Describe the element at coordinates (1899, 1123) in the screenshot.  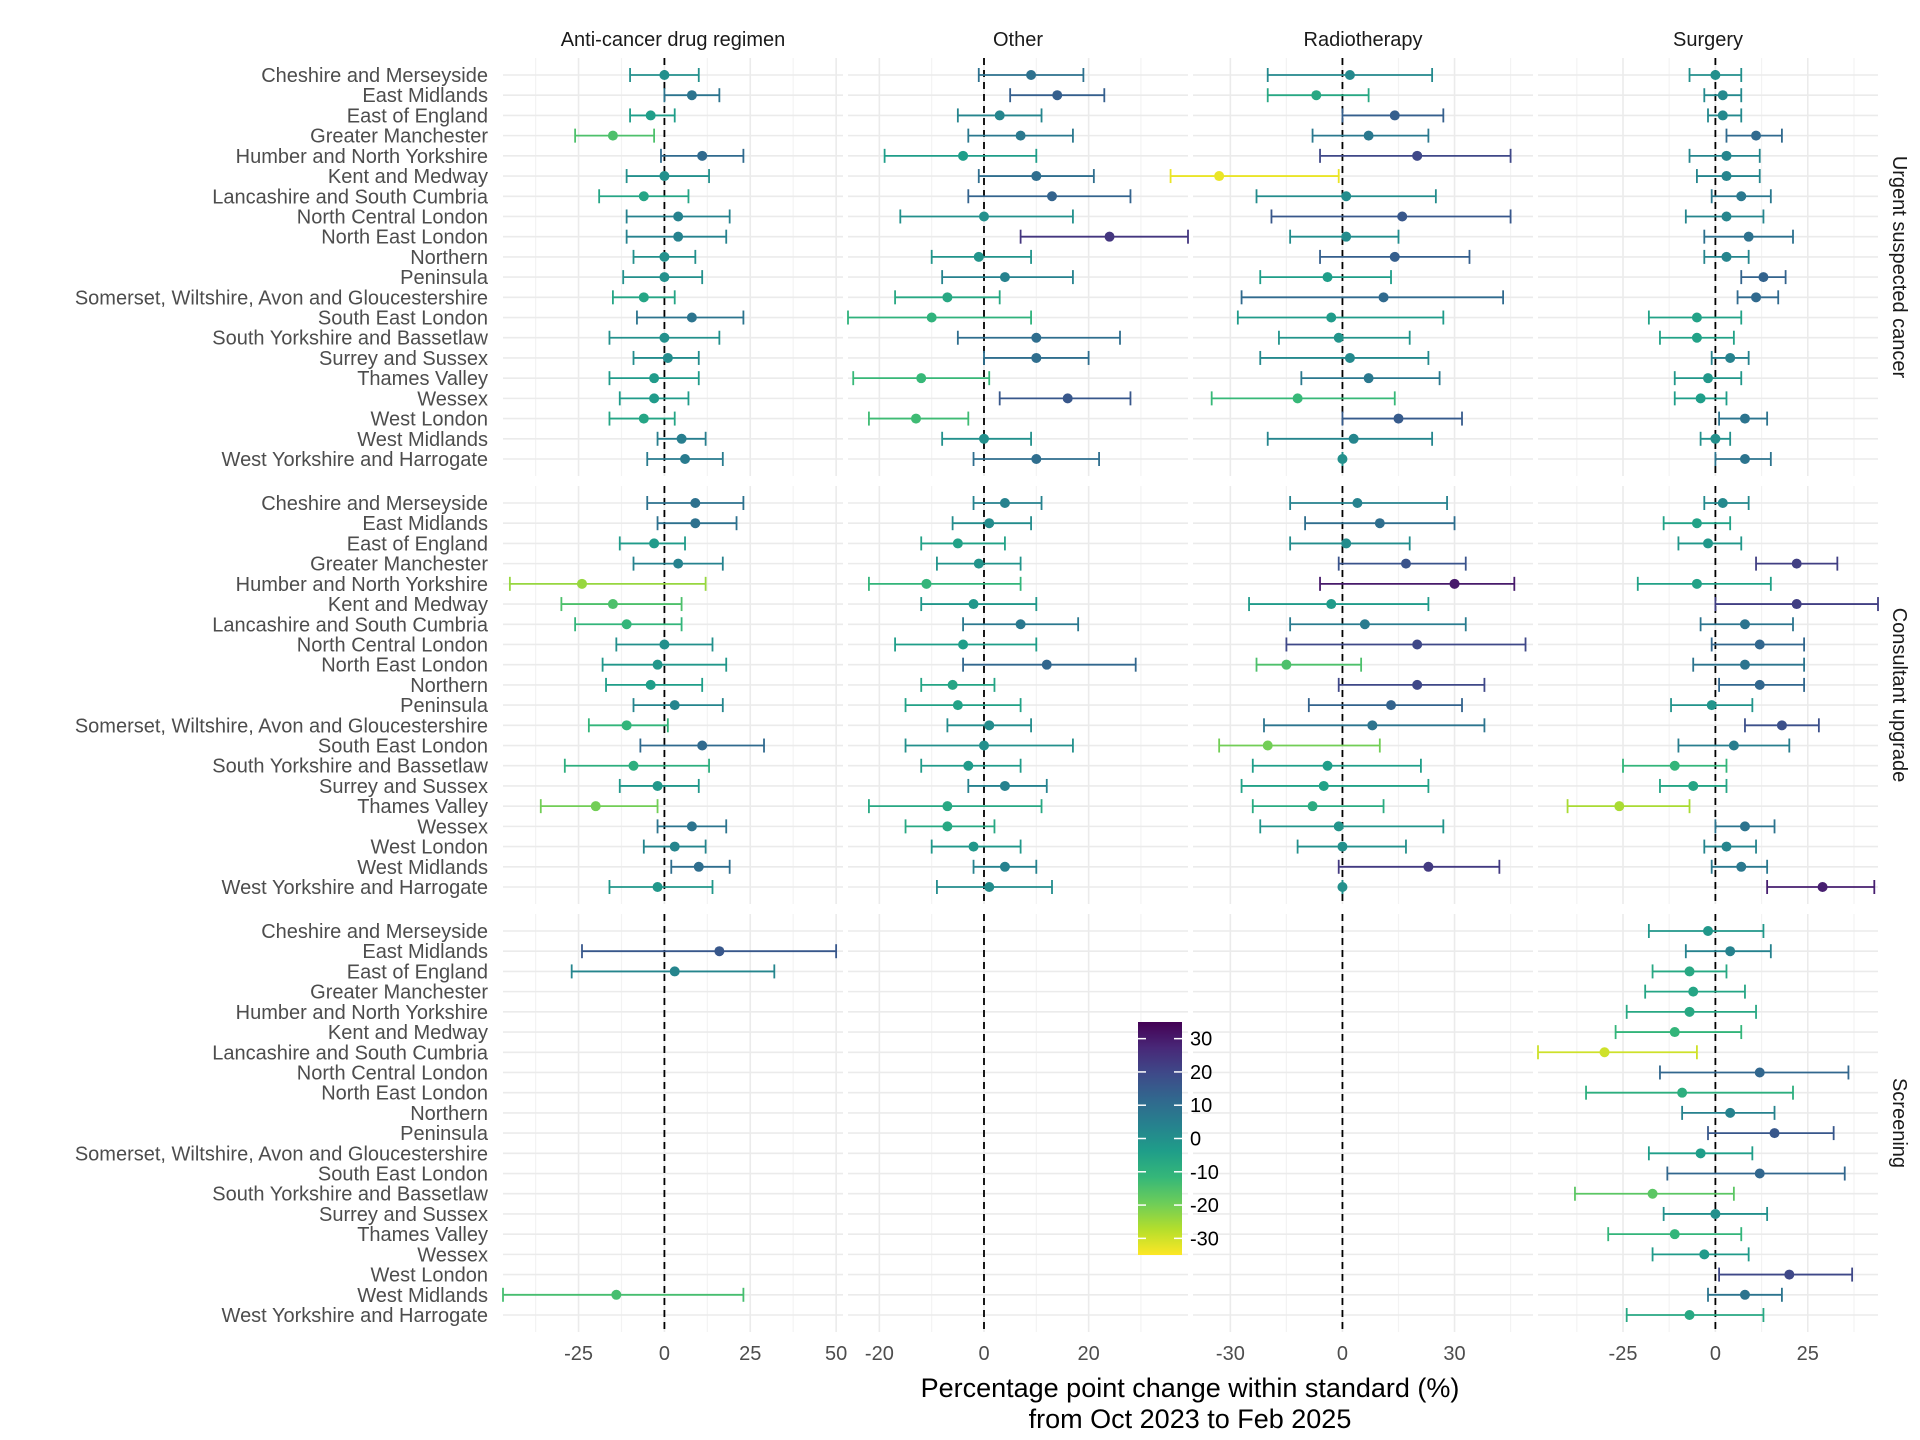
I see `facet-row-title: Screening` at that location.